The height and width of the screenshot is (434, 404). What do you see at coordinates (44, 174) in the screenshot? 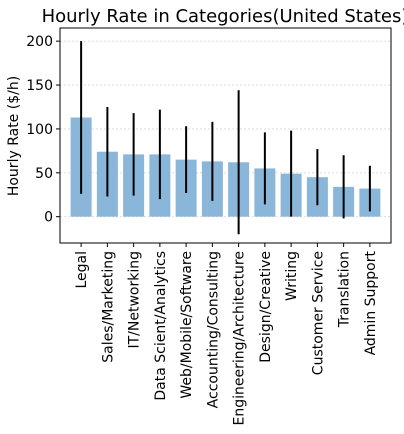
I see `y-tick-label: 50` at bounding box center [44, 174].